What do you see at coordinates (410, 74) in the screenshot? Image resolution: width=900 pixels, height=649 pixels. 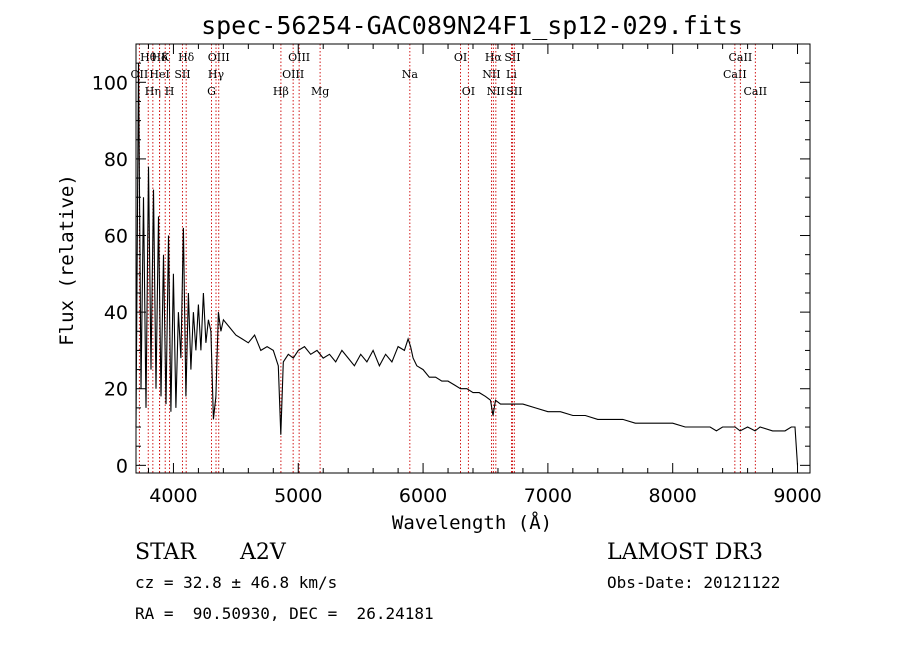 I see `line-marker-label: Na` at bounding box center [410, 74].